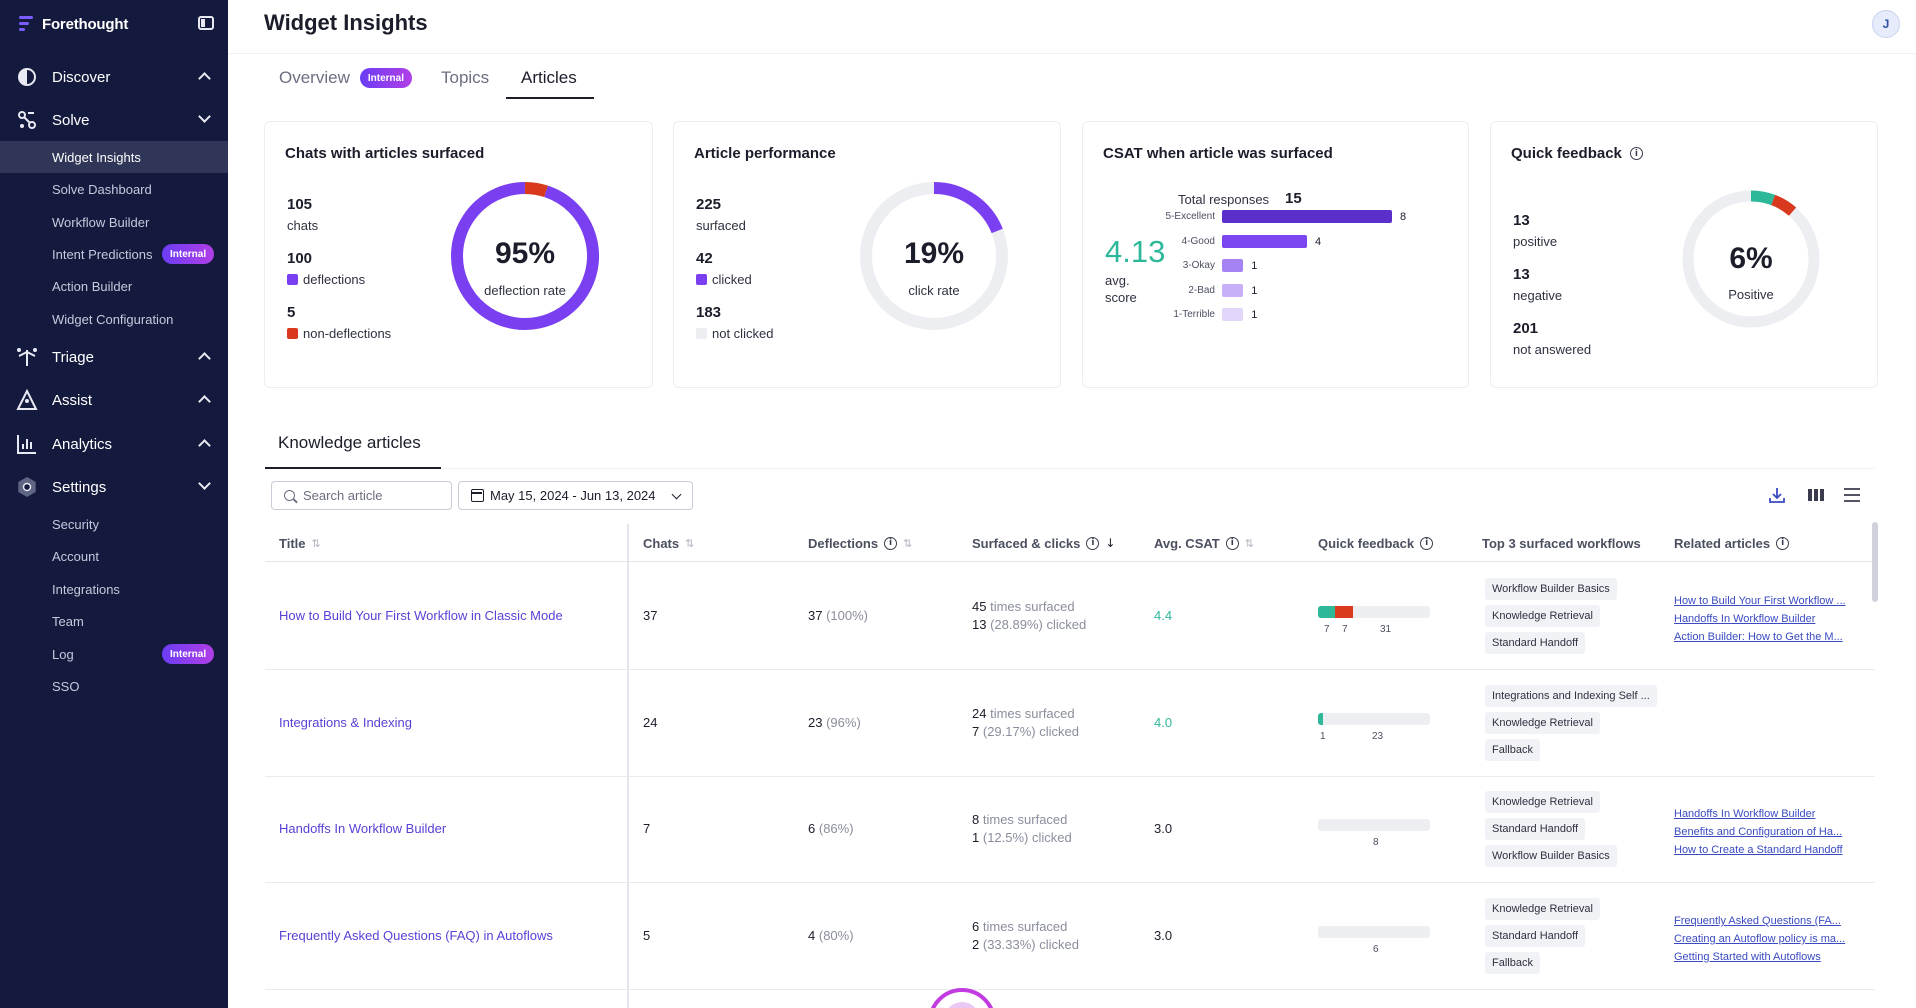  I want to click on collapse-sidebar-icon, so click(206, 23).